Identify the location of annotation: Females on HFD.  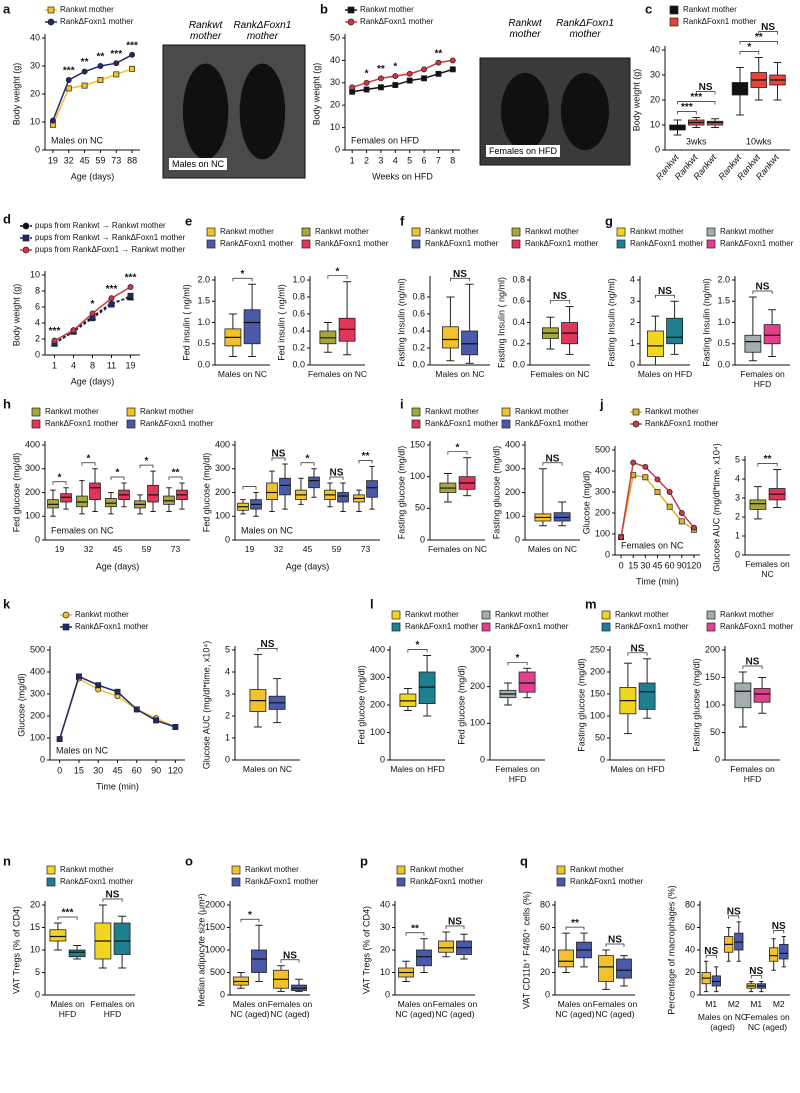
(385, 140).